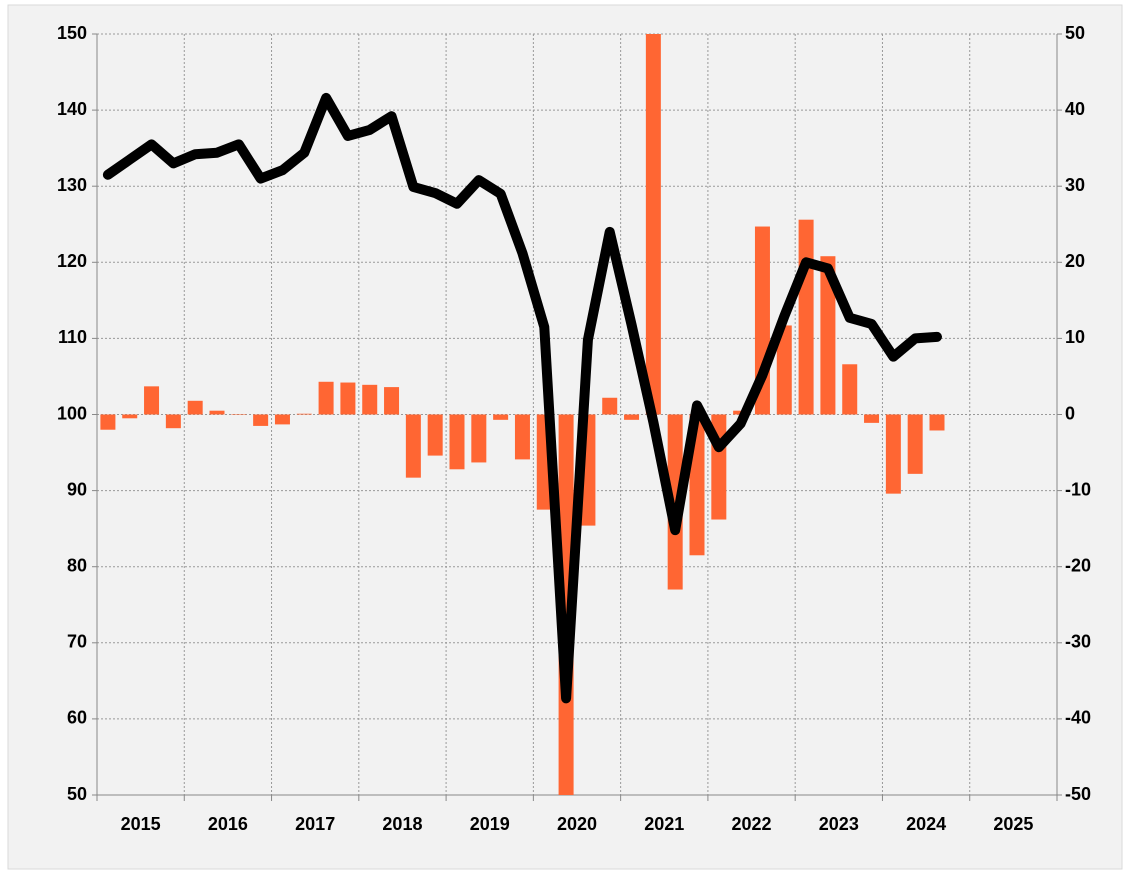 The width and height of the screenshot is (1128, 874). What do you see at coordinates (77, 794) in the screenshot?
I see `y-tick-label: 50` at bounding box center [77, 794].